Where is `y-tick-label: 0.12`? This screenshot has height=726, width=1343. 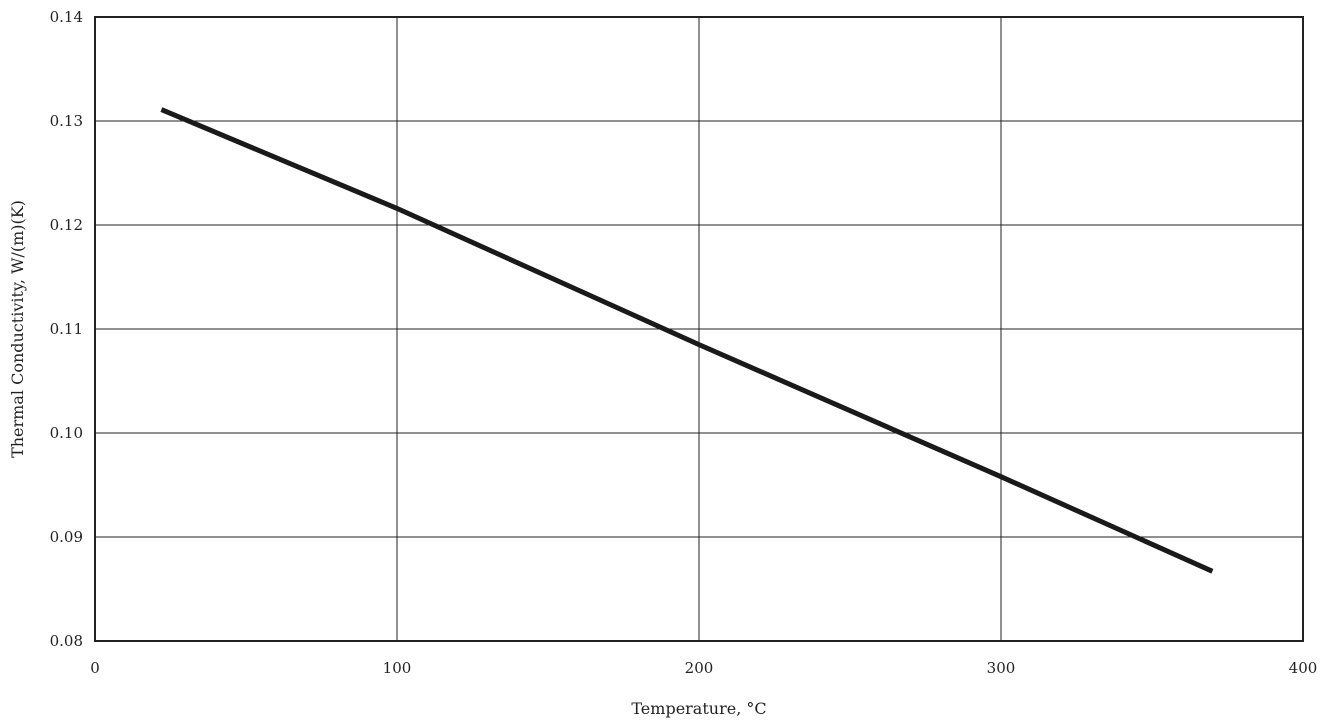
y-tick-label: 0.12 is located at coordinates (66, 225).